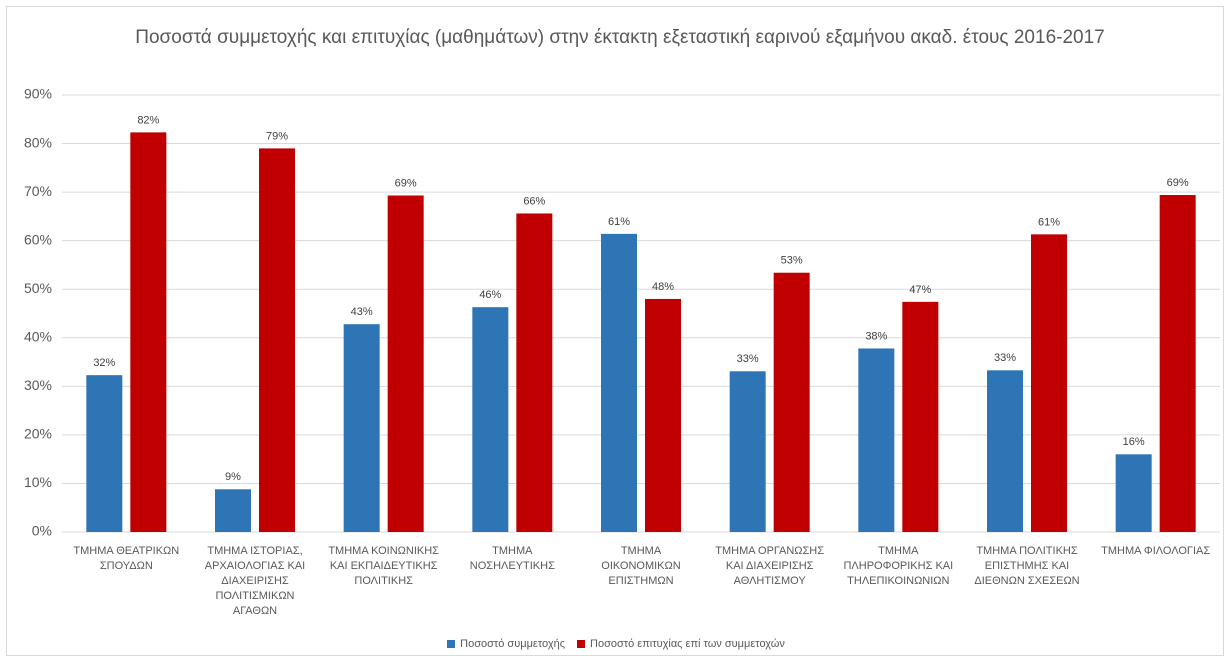 This screenshot has height=661, width=1232. What do you see at coordinates (38, 288) in the screenshot?
I see `y-tick-label: 50%` at bounding box center [38, 288].